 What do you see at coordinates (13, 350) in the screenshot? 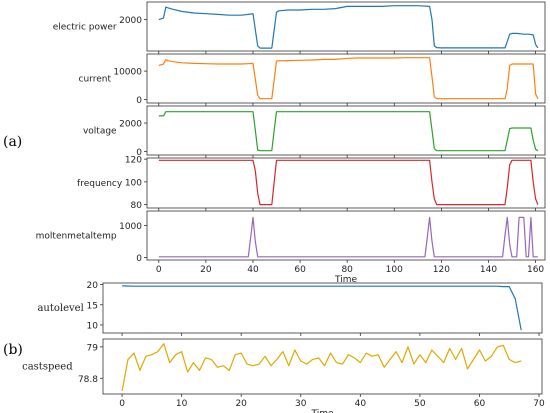
I see `panel-label-b: (b)` at bounding box center [13, 350].